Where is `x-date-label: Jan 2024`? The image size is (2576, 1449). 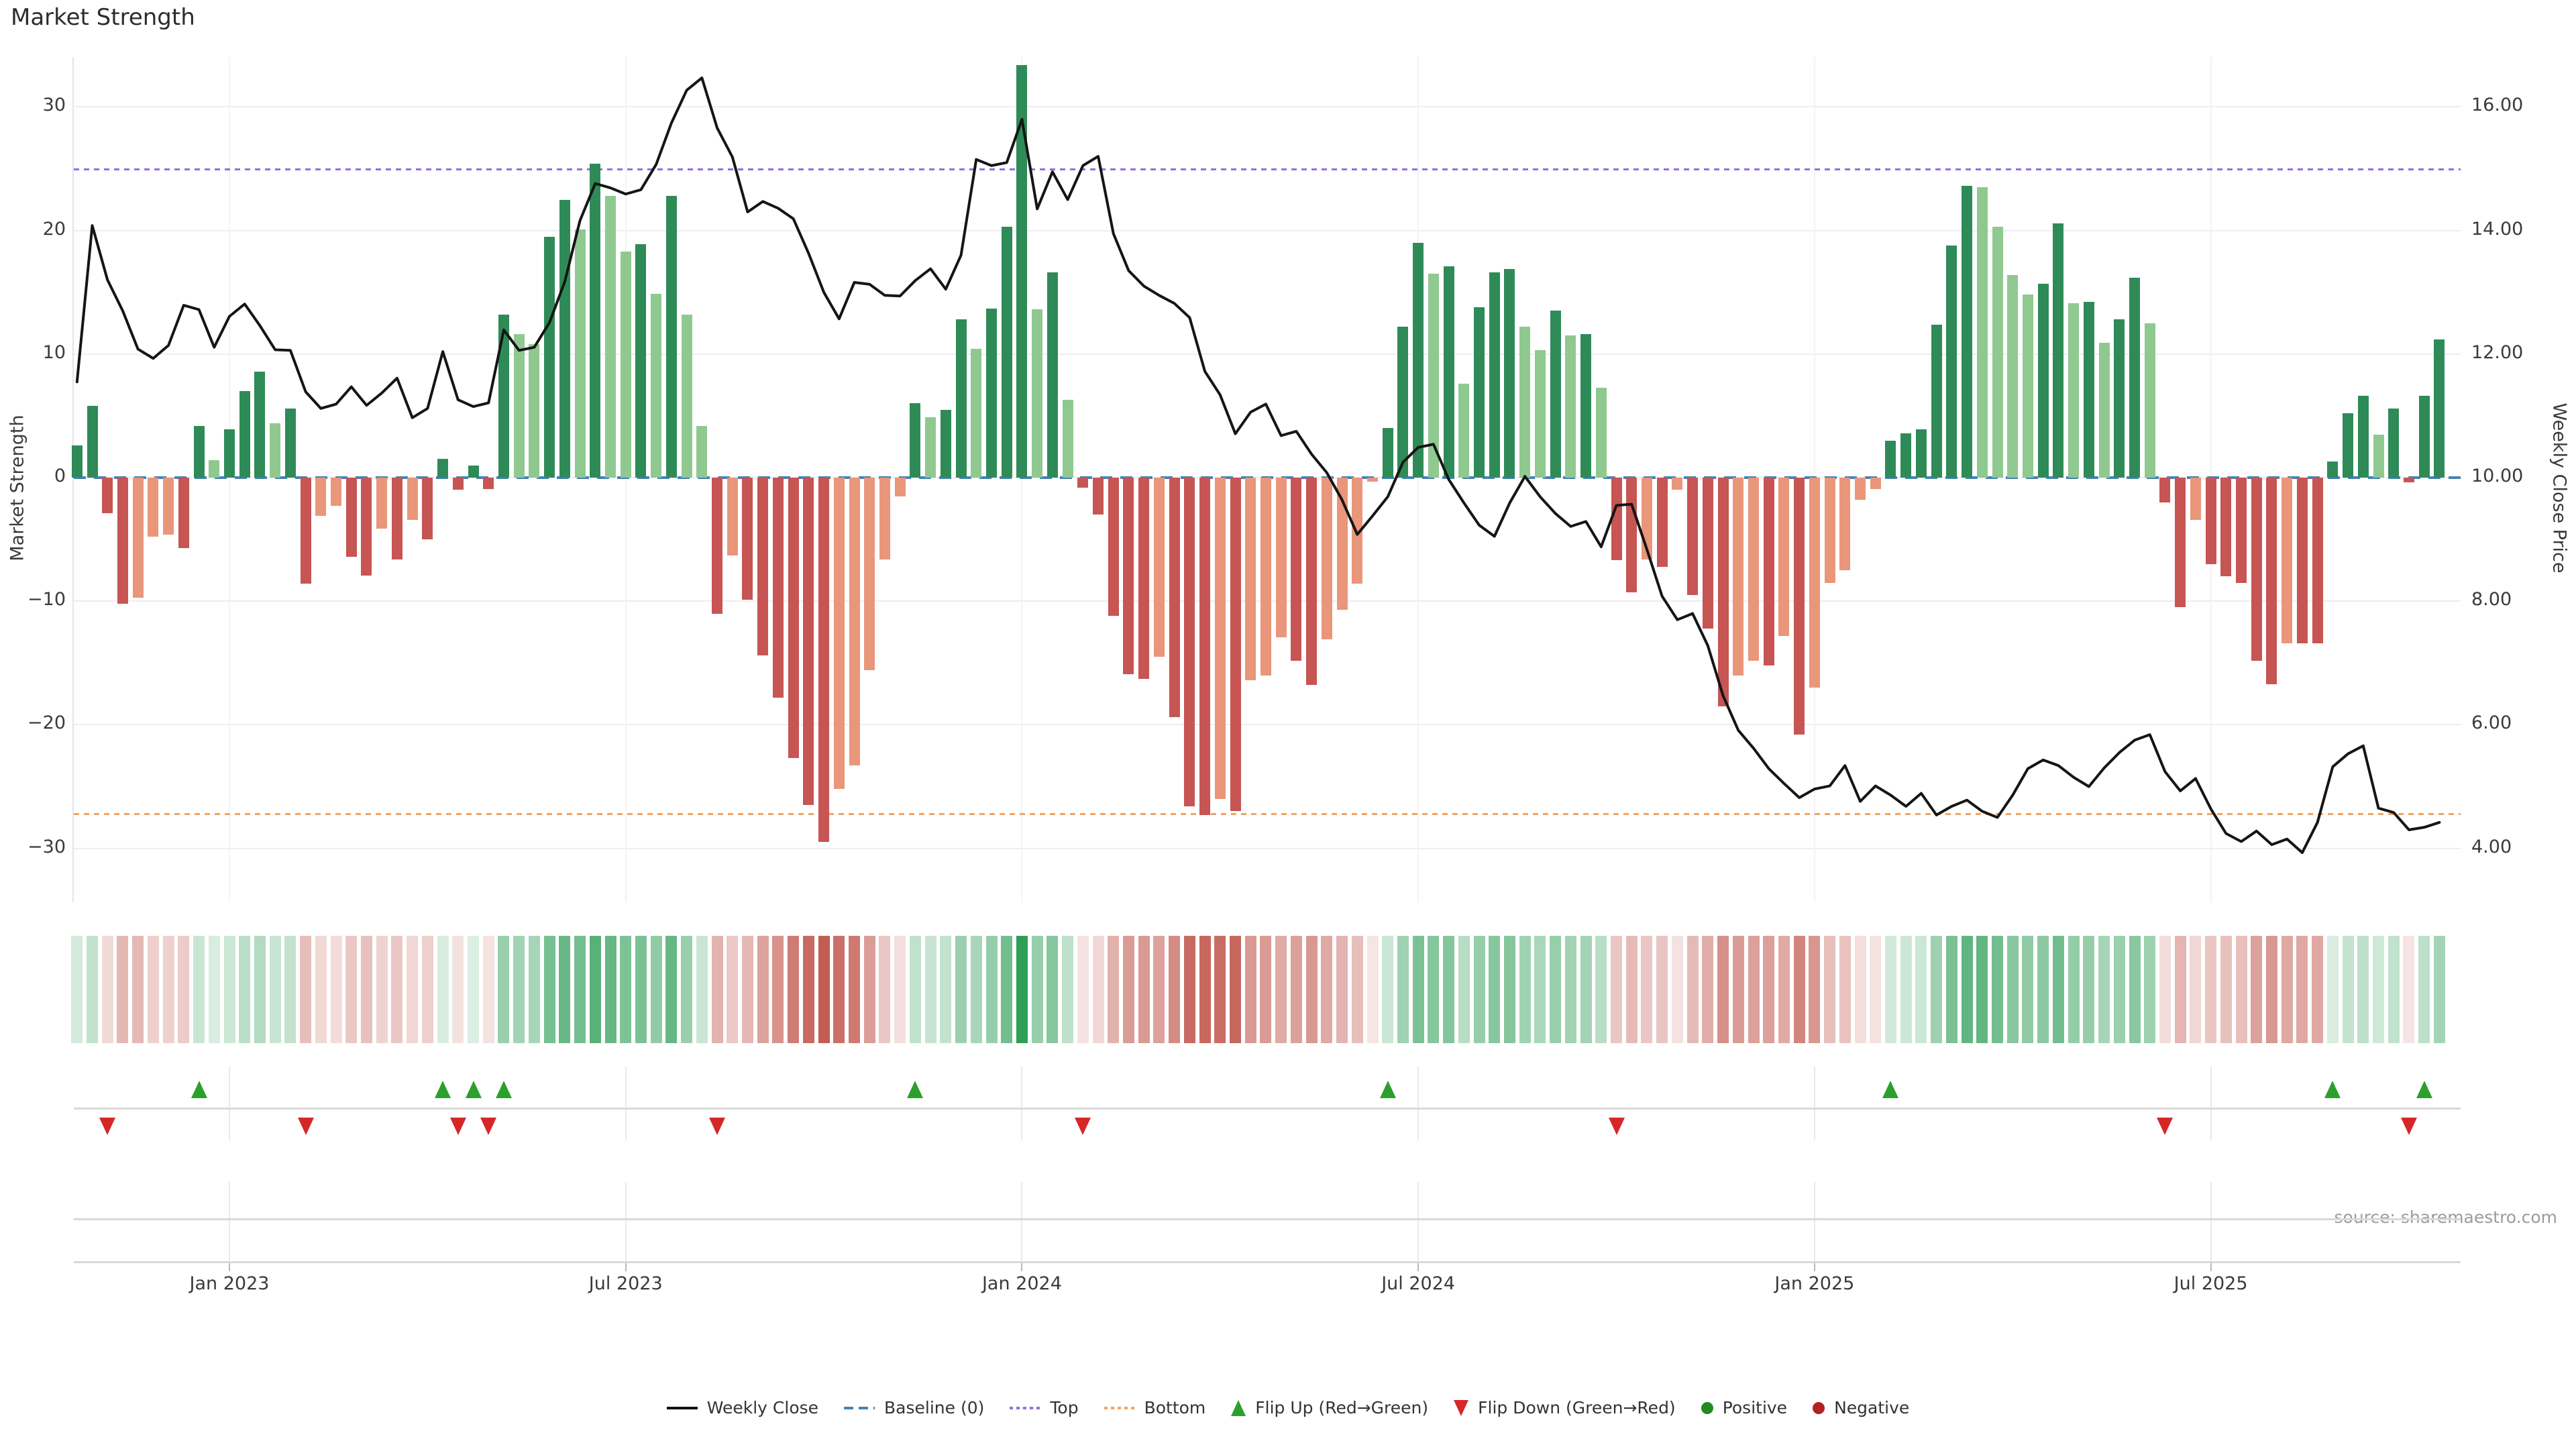 x-date-label: Jan 2024 is located at coordinates (1021, 1283).